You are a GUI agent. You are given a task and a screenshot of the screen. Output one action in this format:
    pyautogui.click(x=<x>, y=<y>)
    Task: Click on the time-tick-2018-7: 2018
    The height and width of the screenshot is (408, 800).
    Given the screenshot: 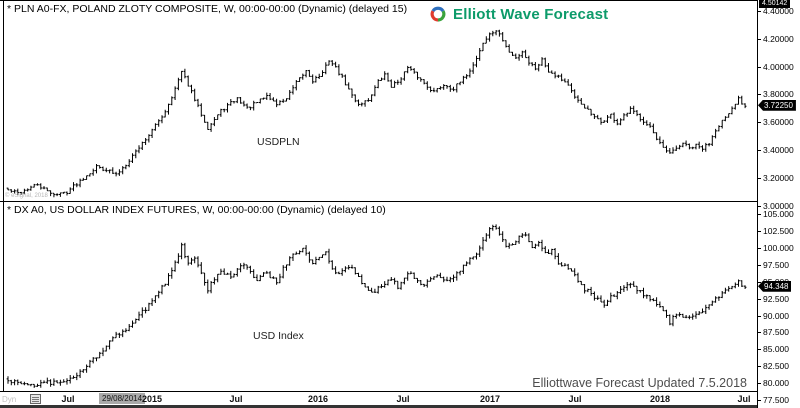 What is the action you would take?
    pyautogui.click(x=660, y=399)
    